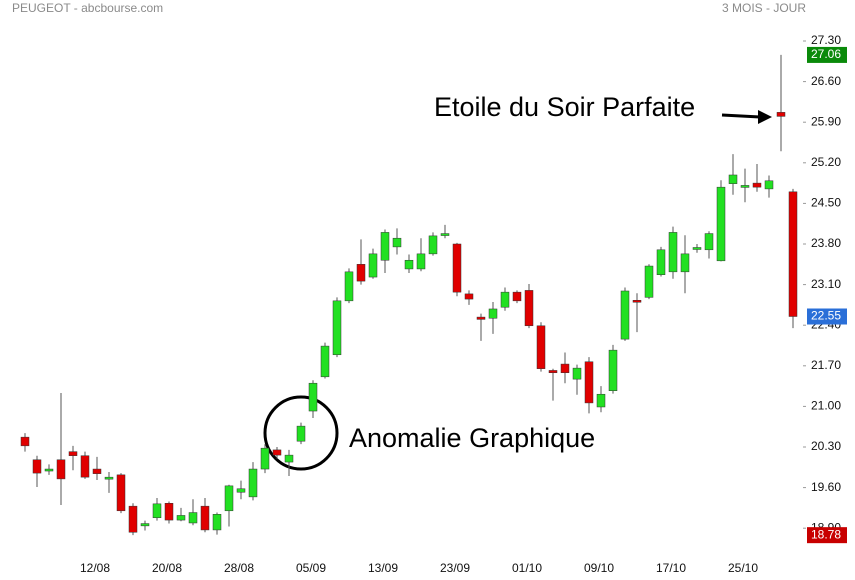 Image resolution: width=855 pixels, height=580 pixels. Describe the element at coordinates (826, 121) in the screenshot. I see `y-tick-label: 25.90` at that location.